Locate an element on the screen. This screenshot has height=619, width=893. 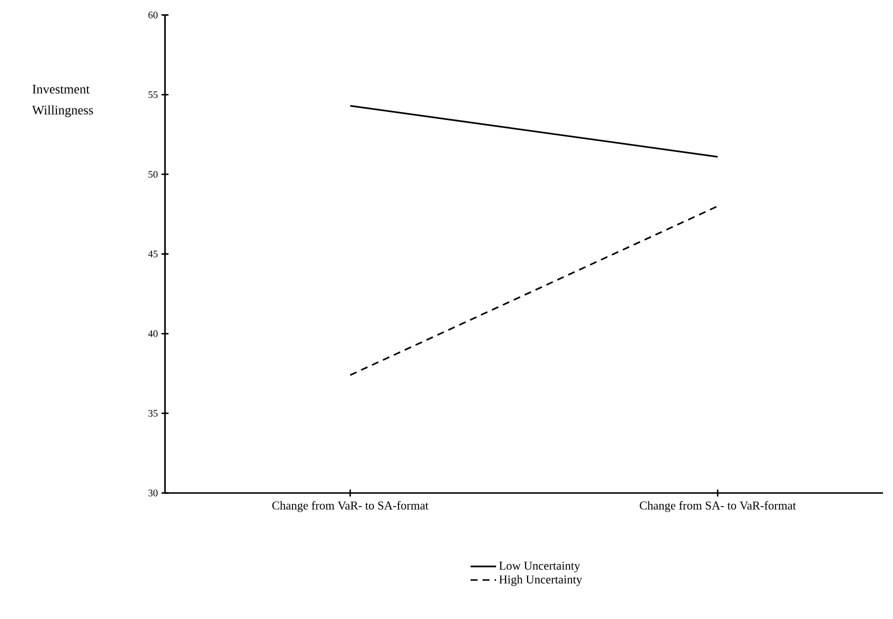
y-tick-label: 35 is located at coordinates (153, 413).